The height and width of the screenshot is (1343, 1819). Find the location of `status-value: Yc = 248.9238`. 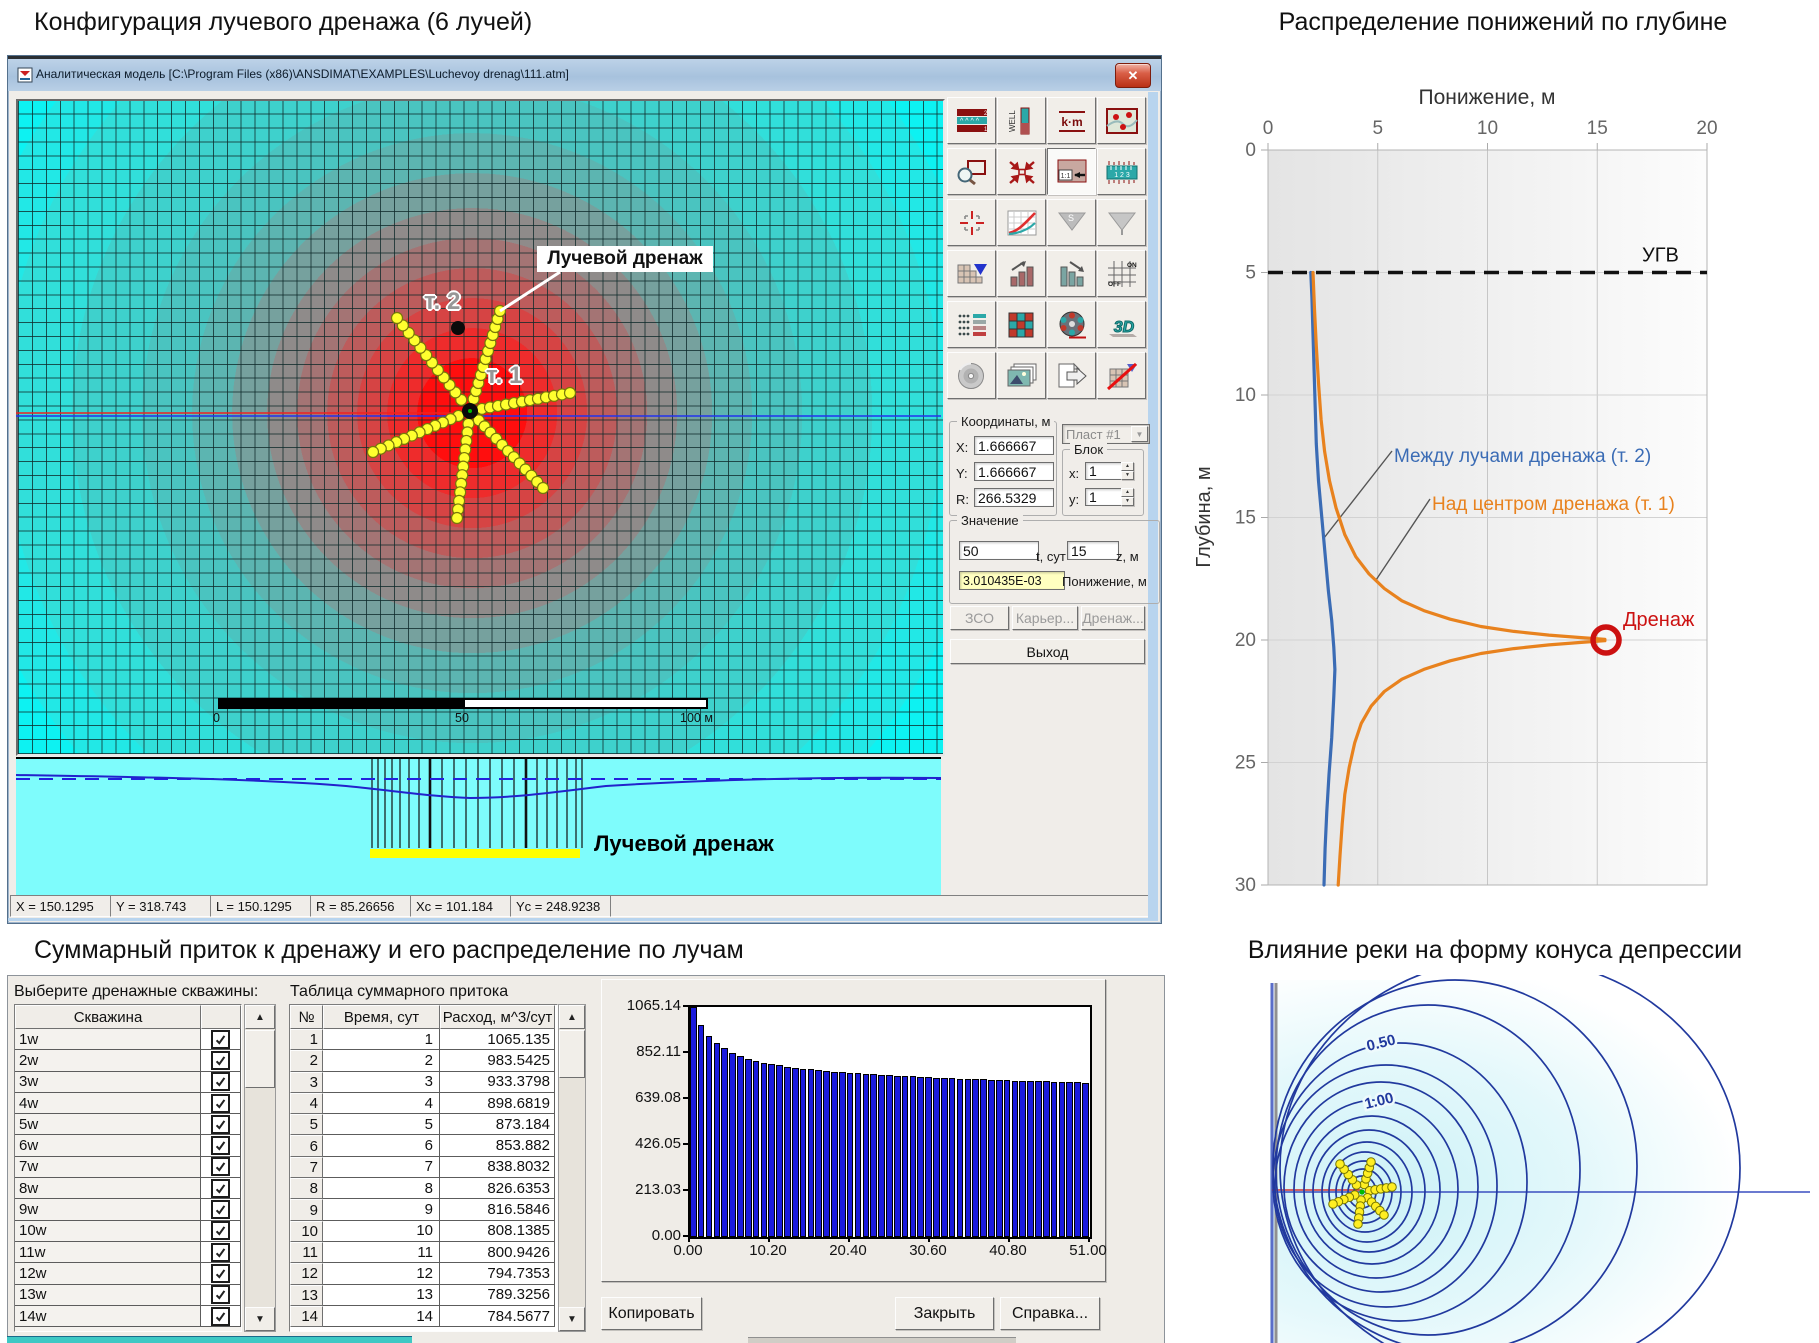

status-value: Yc = 248.9238 is located at coordinates (563, 906).